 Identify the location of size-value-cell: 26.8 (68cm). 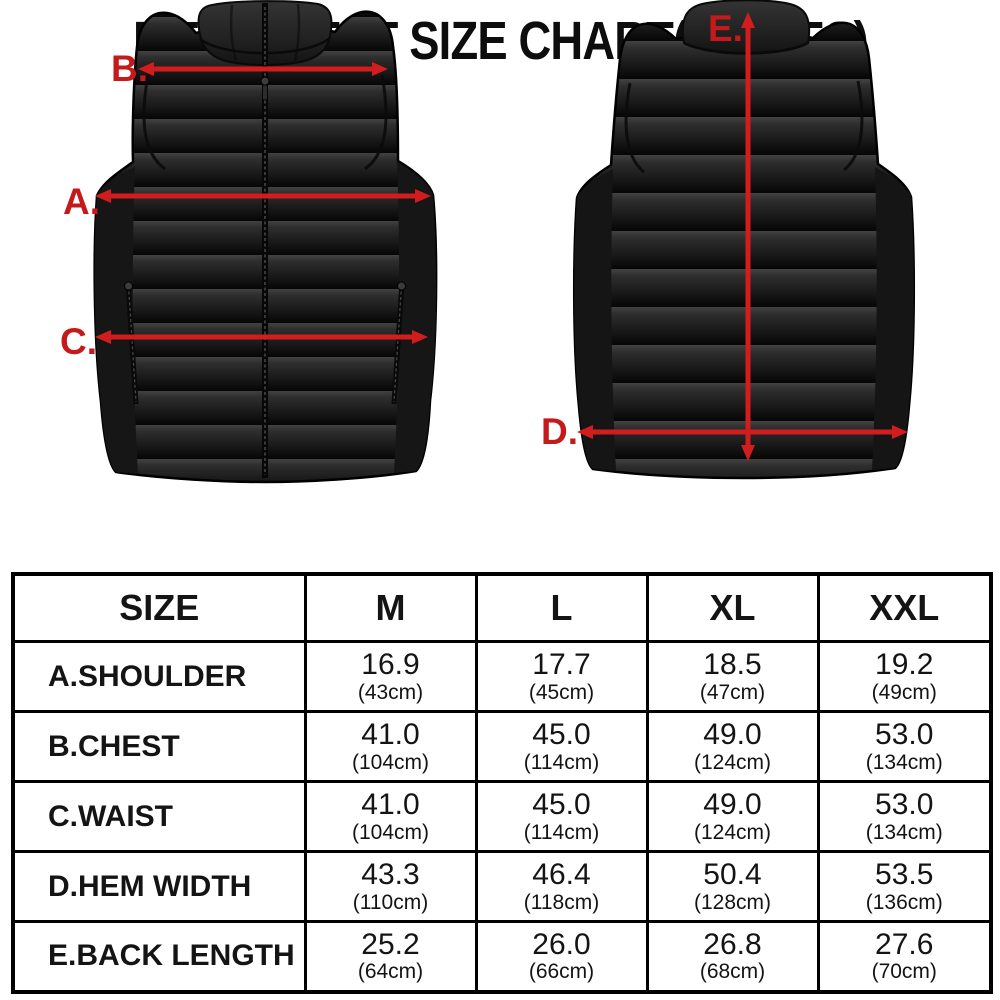
(732, 956).